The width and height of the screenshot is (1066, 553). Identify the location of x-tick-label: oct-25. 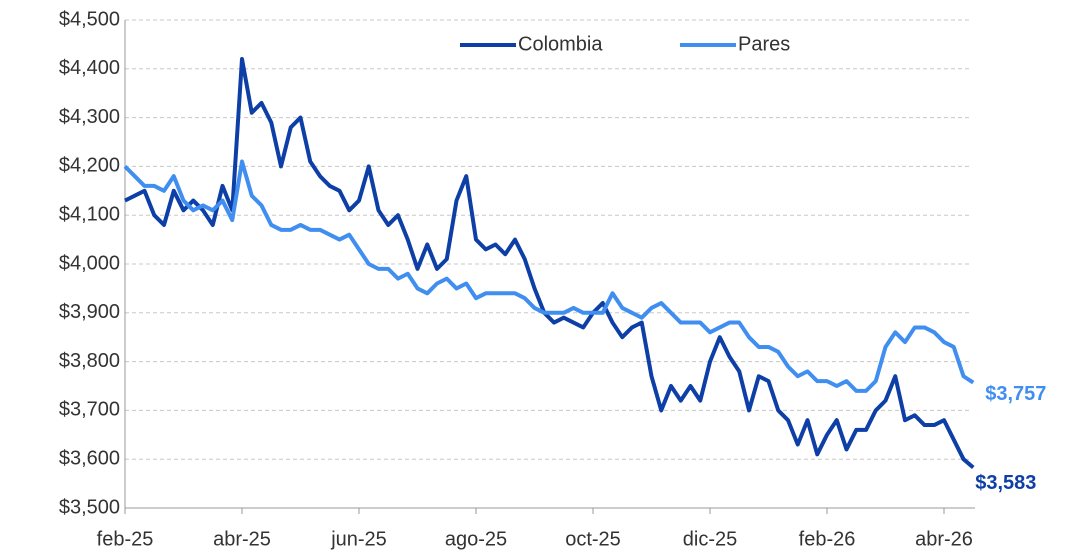
(593, 539).